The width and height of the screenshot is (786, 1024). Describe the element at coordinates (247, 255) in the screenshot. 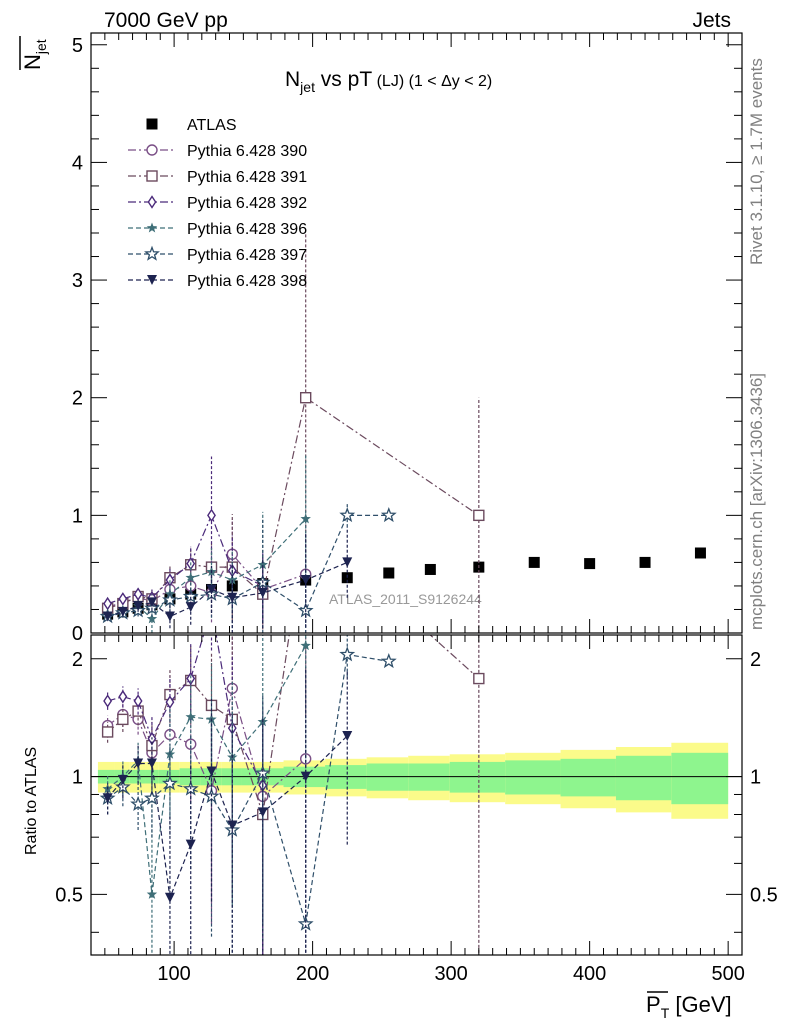

I see `legend-label: Pythia 6.428 397` at that location.